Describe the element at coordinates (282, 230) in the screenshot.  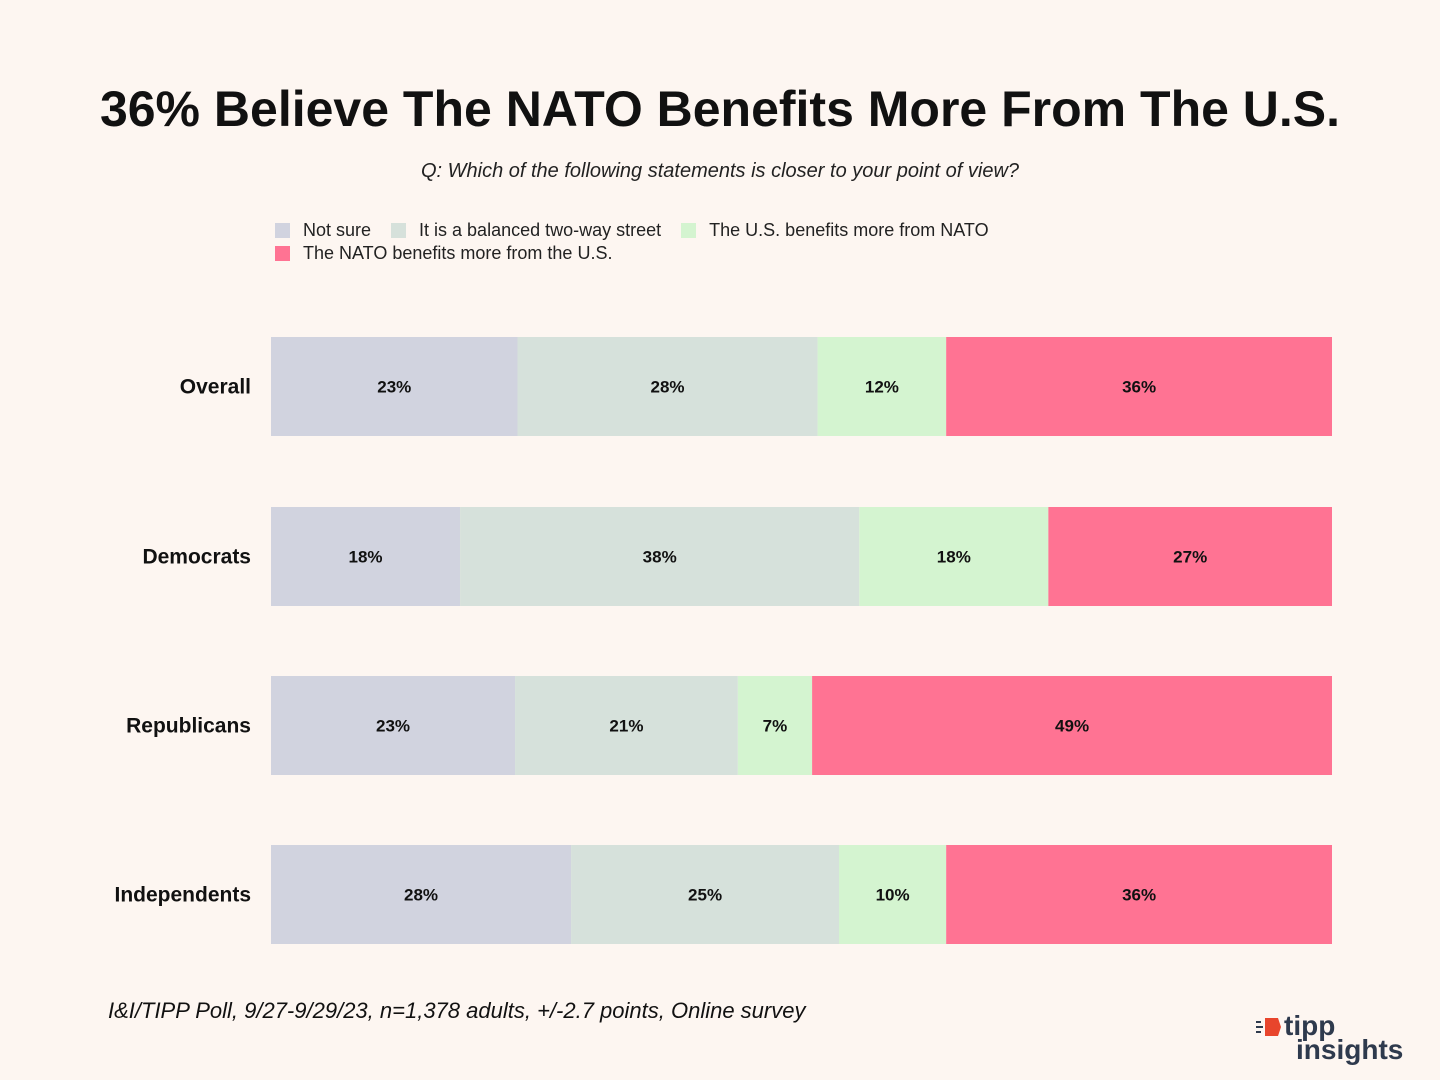
I see `legend-swatch-not-sure` at that location.